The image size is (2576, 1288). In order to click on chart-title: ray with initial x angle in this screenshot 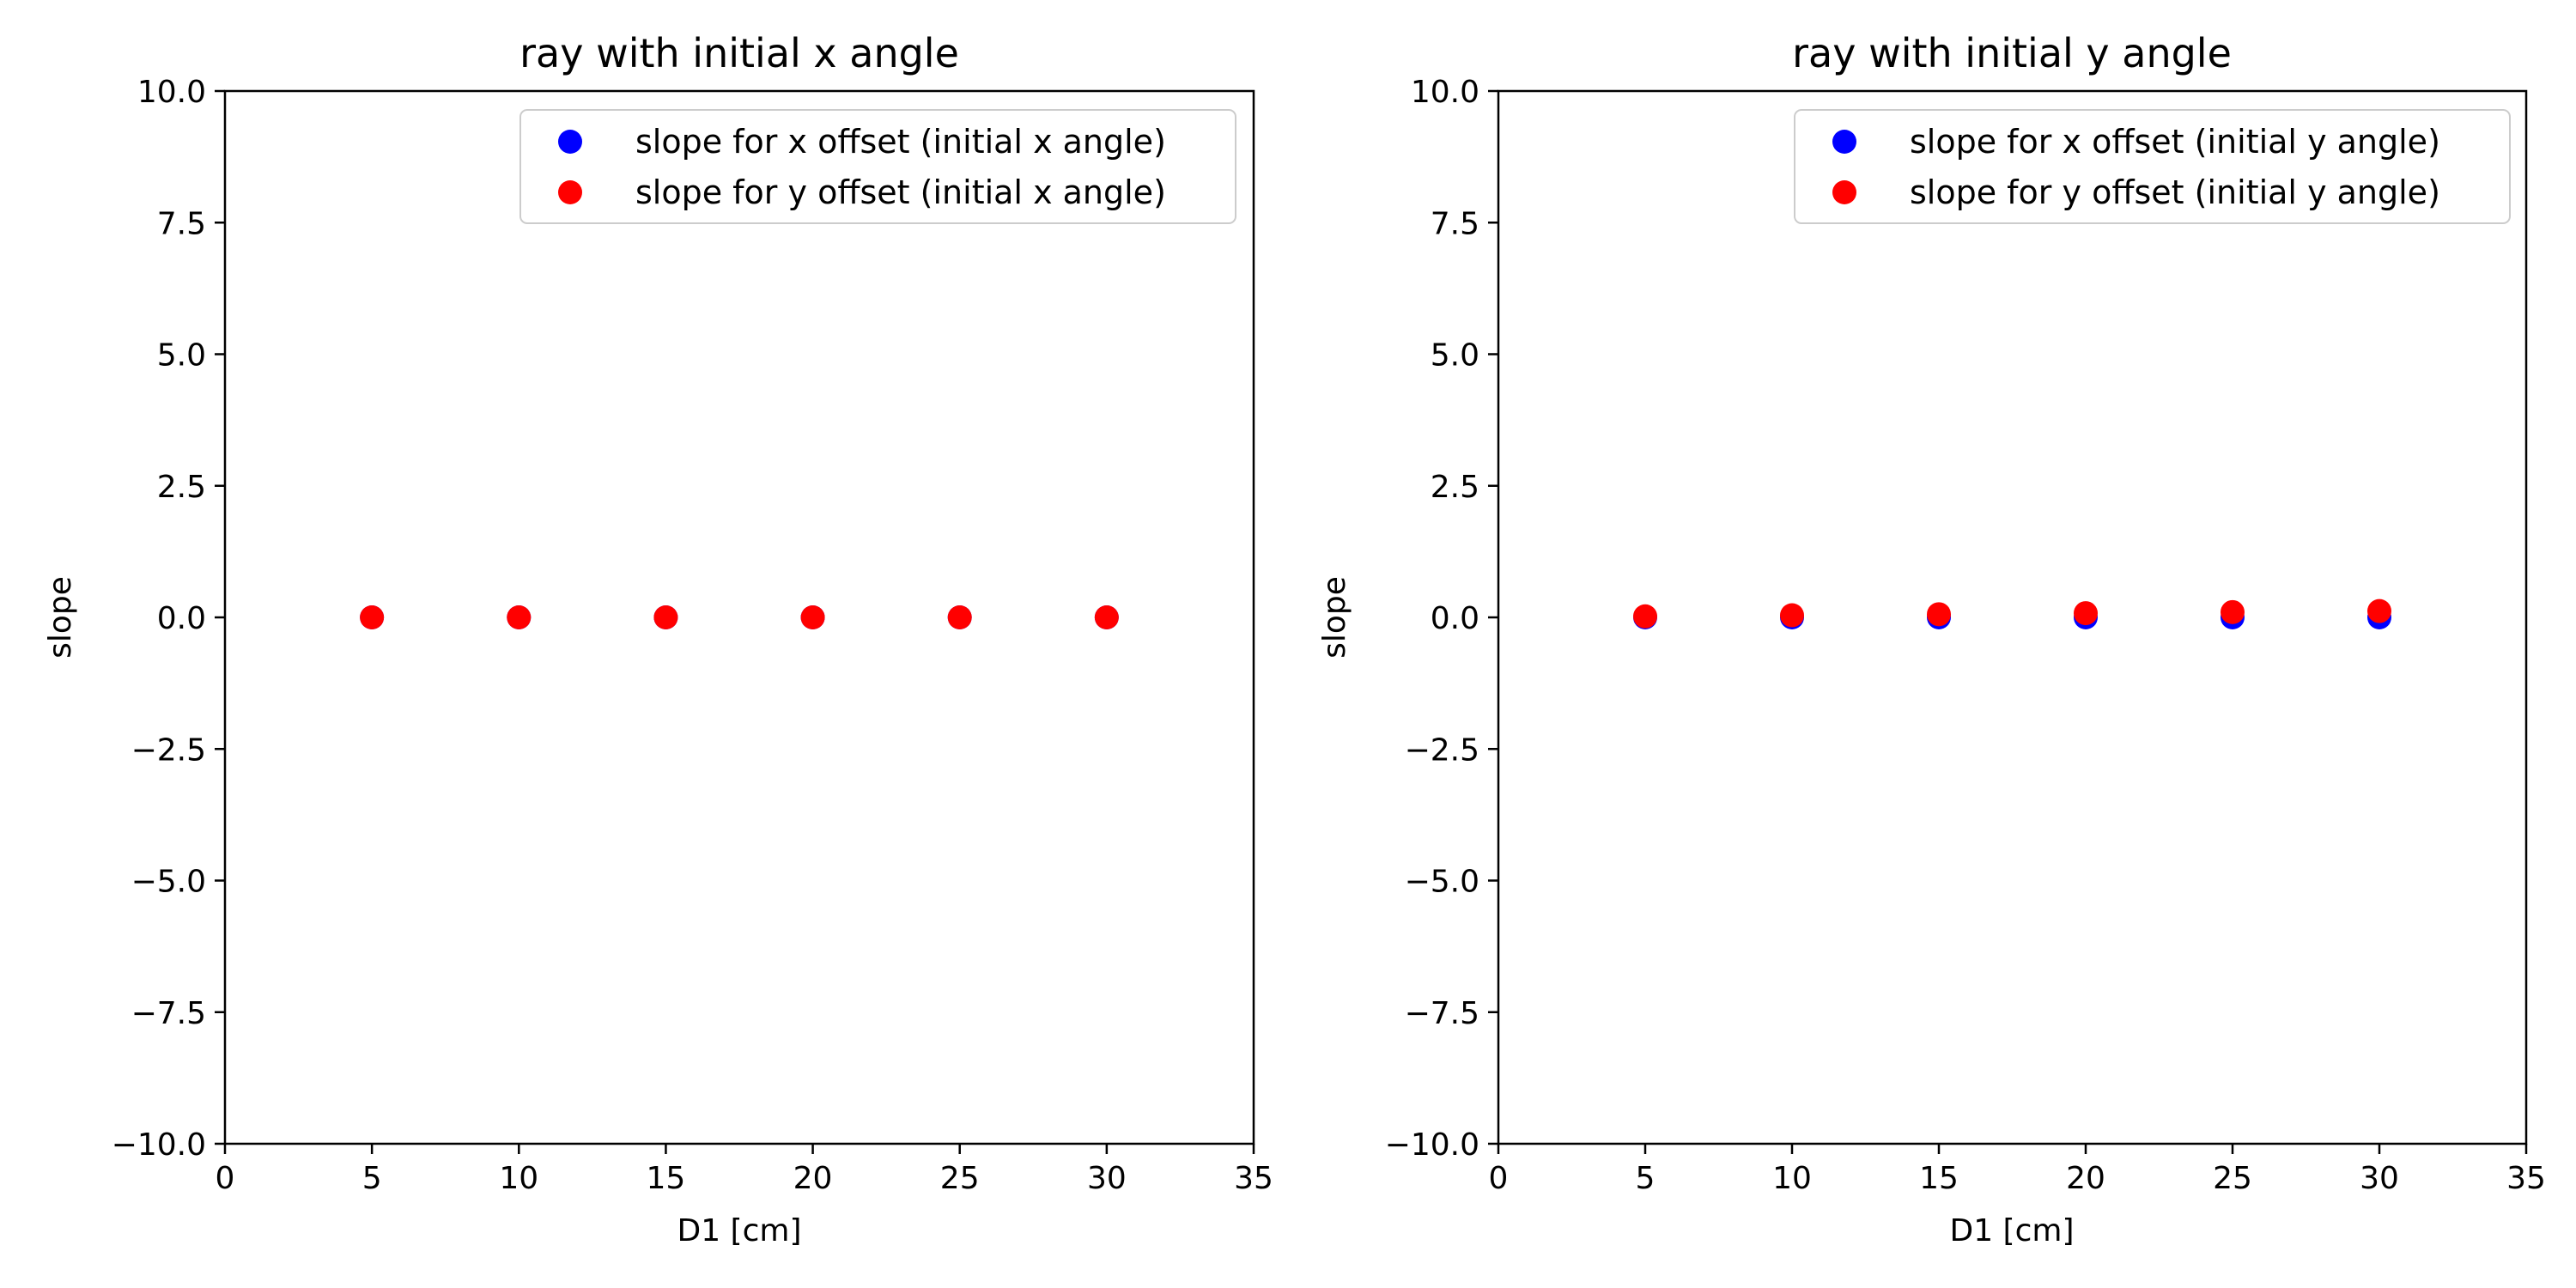, I will do `click(739, 53)`.